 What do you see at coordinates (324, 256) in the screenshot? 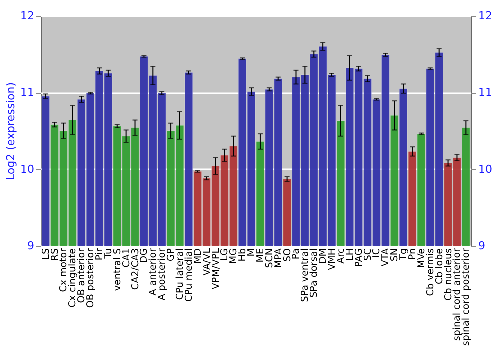
I see `x-tick-label: DM` at bounding box center [324, 256].